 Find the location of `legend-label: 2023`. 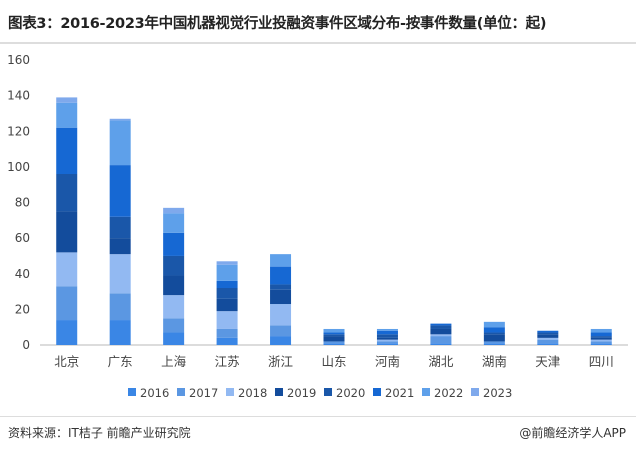

legend-label: 2023 is located at coordinates (497, 393).